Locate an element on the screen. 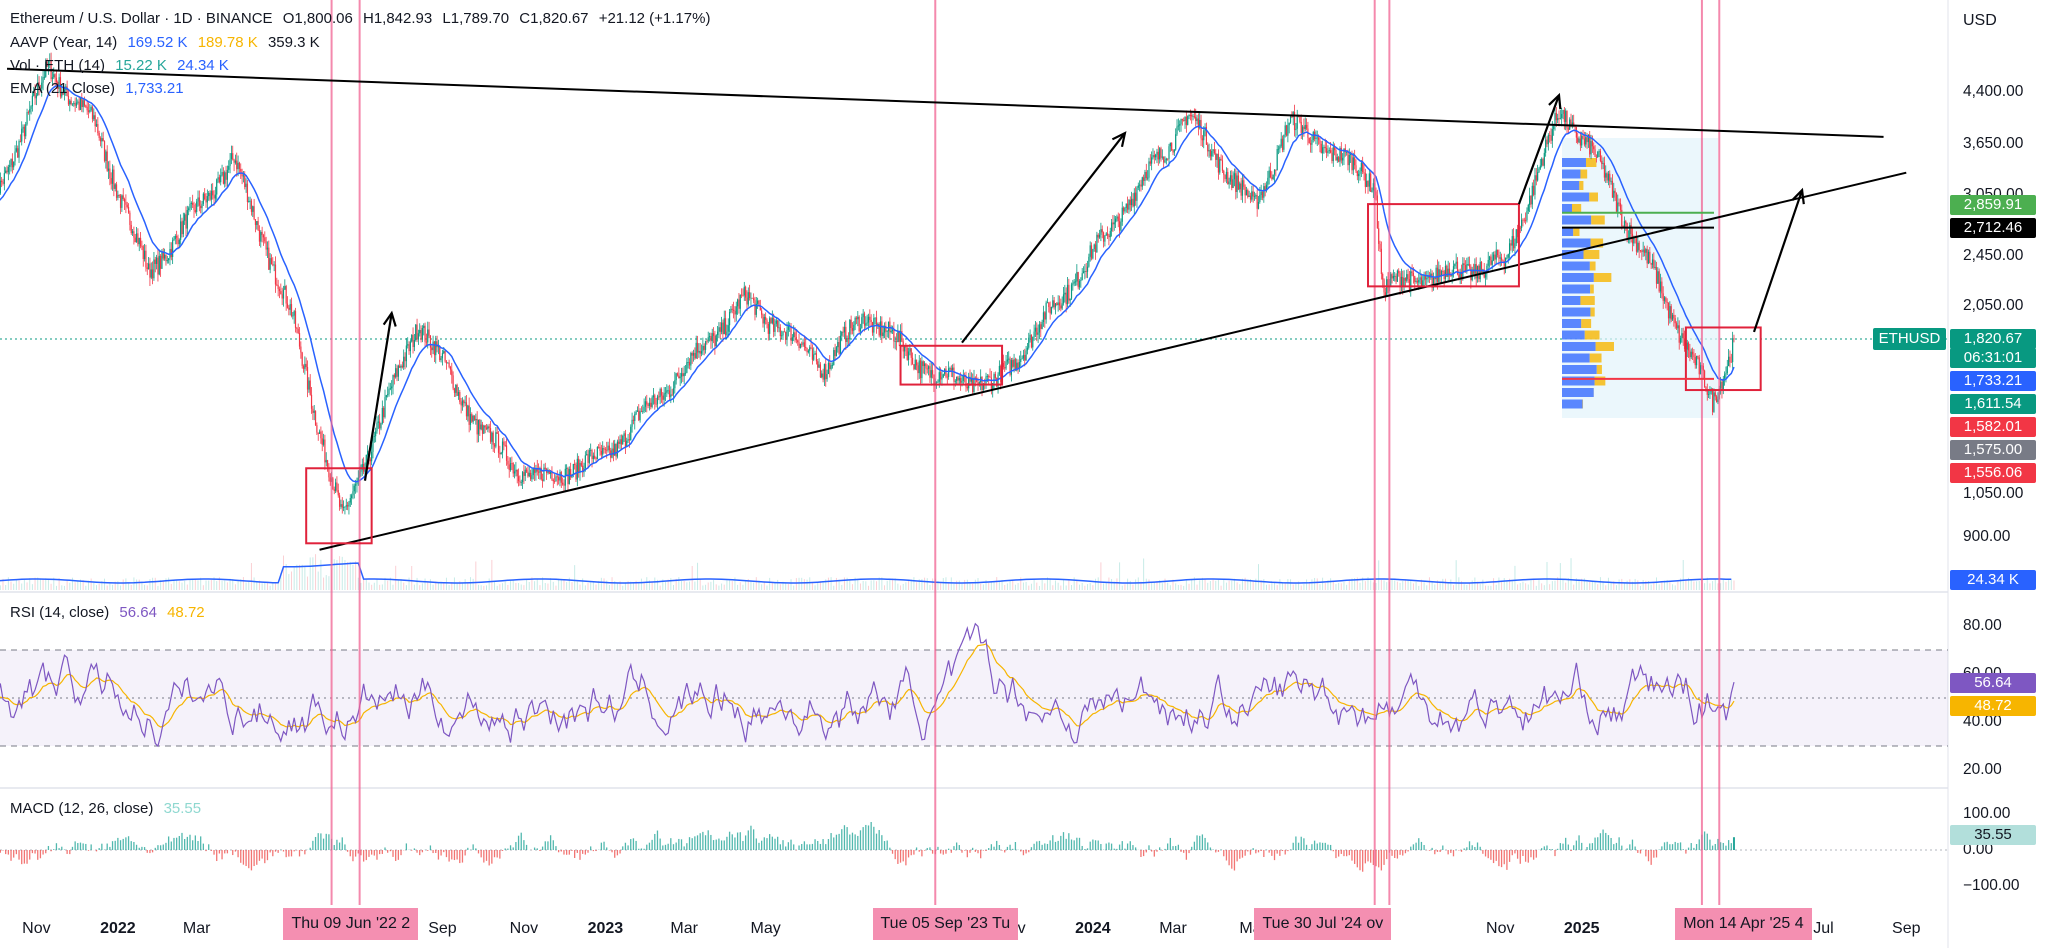 The image size is (2048, 948). volume-legend: Vol · ETH (14) 15.22 K 24.34 K is located at coordinates (122, 65).